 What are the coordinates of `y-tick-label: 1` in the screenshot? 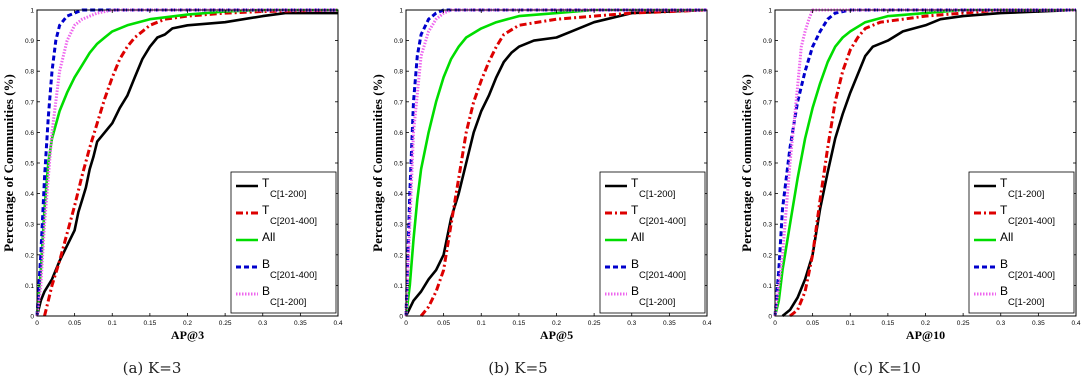 It's located at (32, 11).